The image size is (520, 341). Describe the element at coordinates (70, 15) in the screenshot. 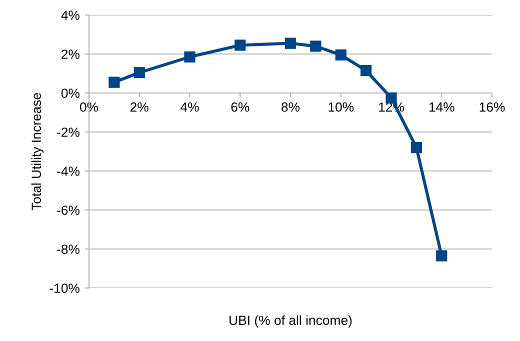

I see `y-tick-label: 4%` at that location.